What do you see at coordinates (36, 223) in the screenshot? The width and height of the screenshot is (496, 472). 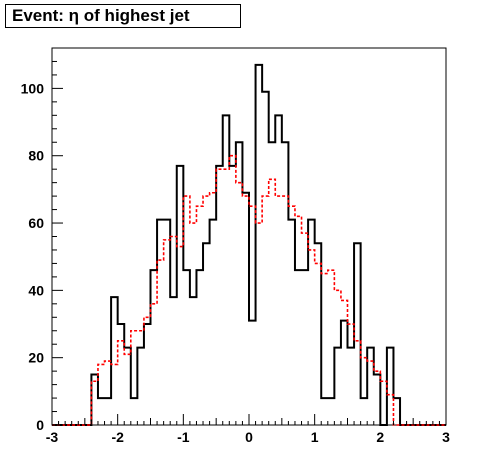 I see `y-tick-label: 60` at bounding box center [36, 223].